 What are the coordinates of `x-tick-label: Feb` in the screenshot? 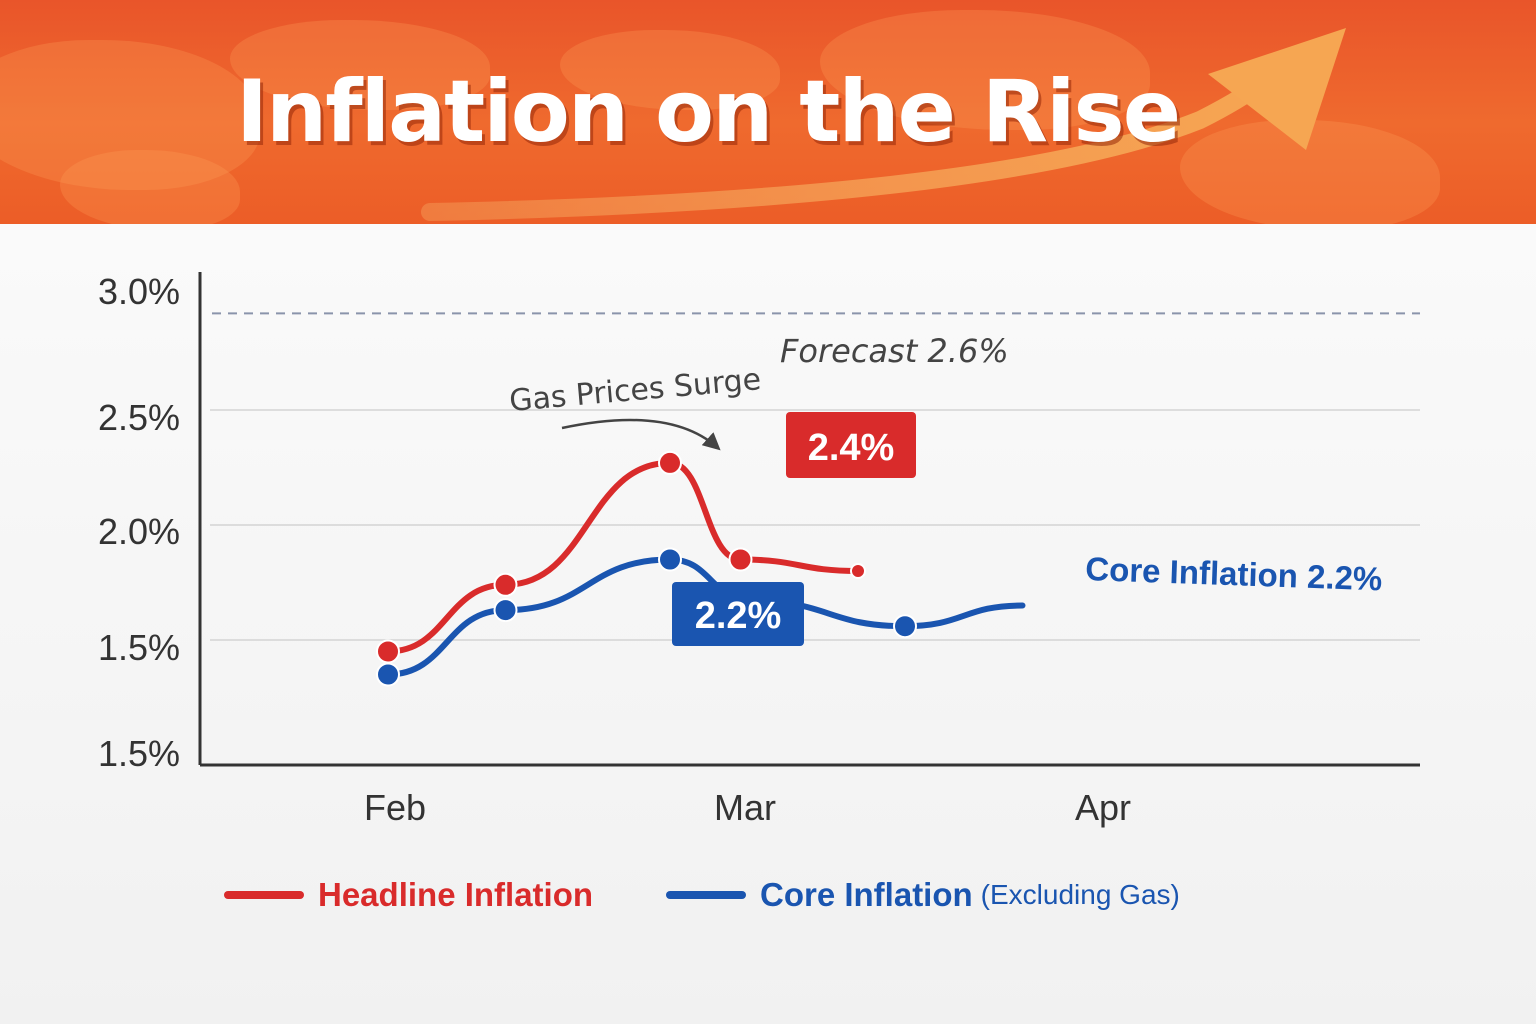 It's located at (395, 807).